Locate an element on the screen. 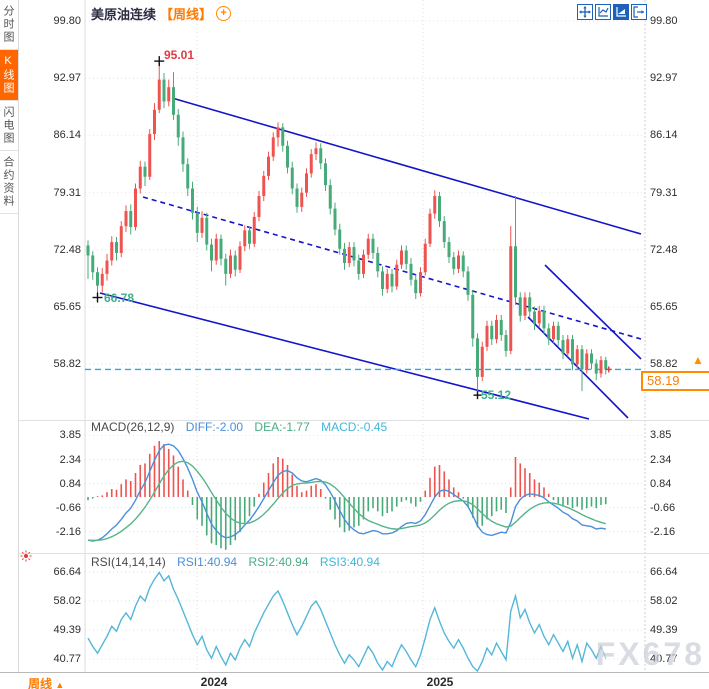  macd-y-axis-label: 2.34 is located at coordinates (70, 459).